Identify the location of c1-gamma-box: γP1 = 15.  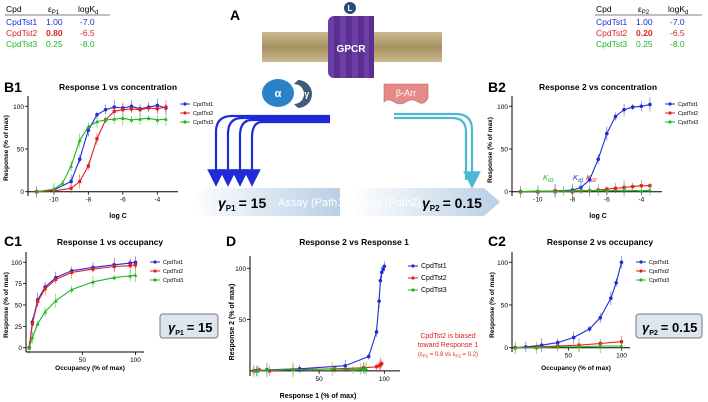
(189, 326).